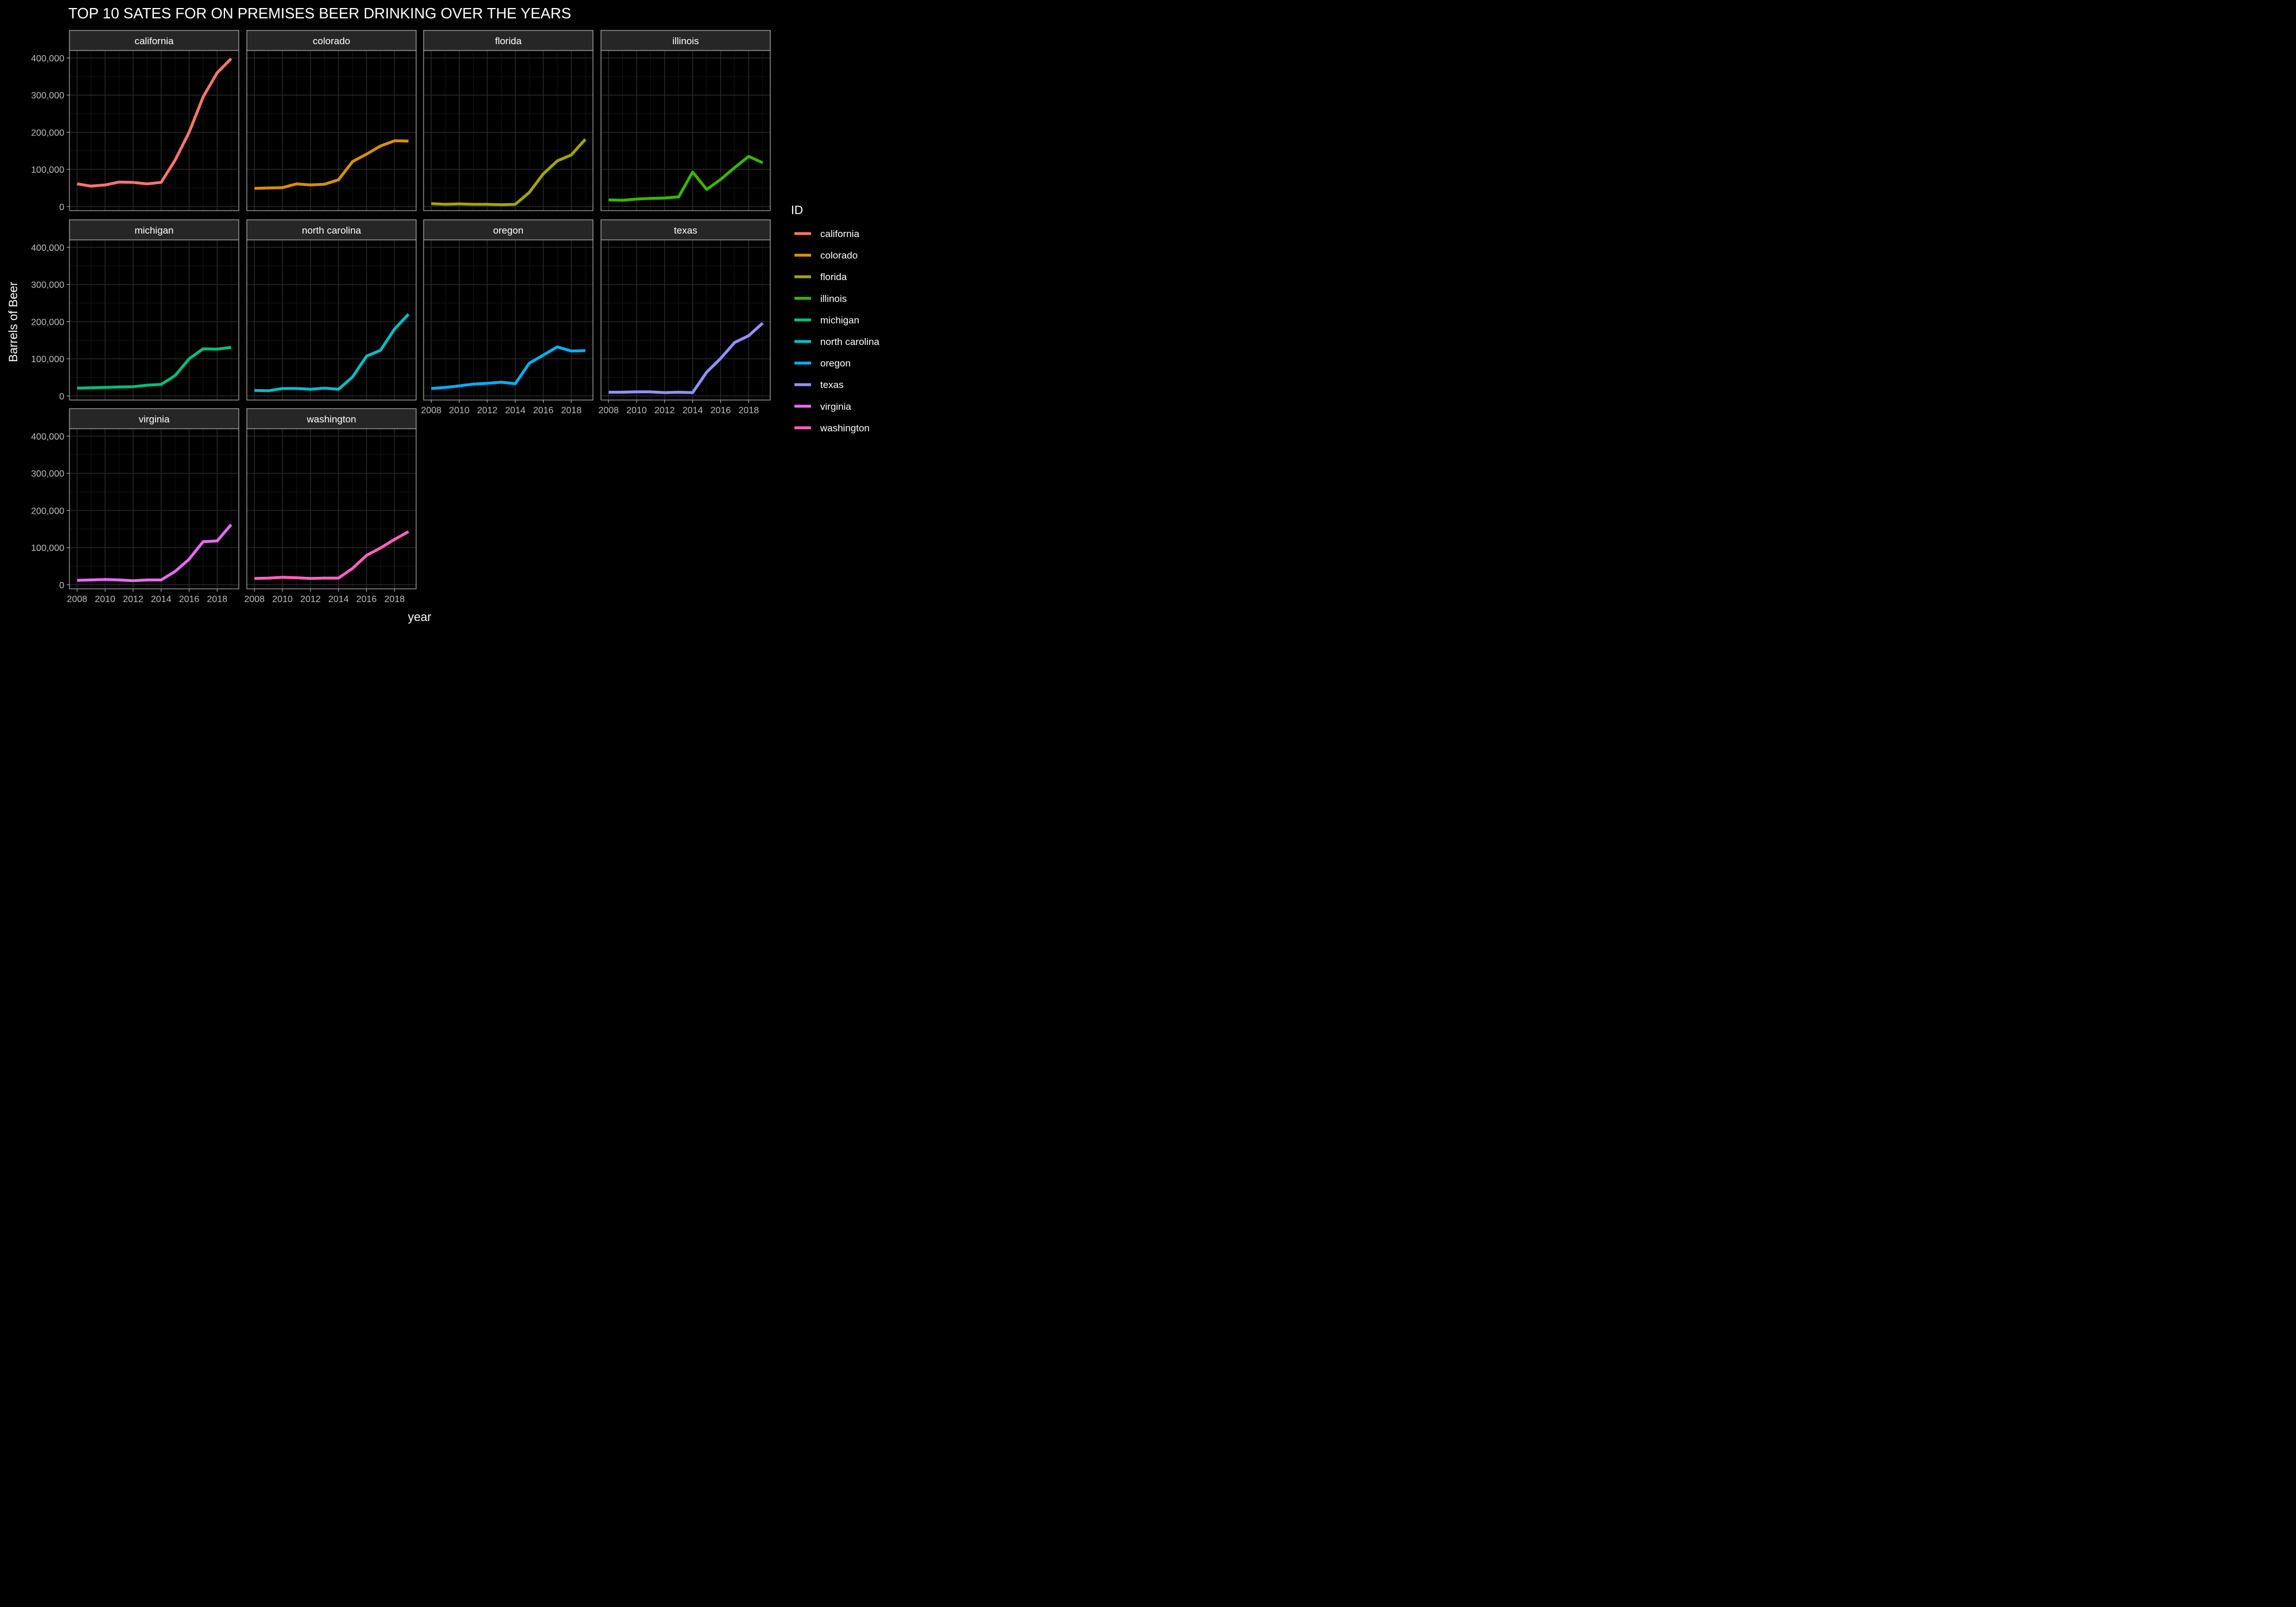 The width and height of the screenshot is (2296, 1607). I want to click on legend-label: north carolina, so click(850, 342).